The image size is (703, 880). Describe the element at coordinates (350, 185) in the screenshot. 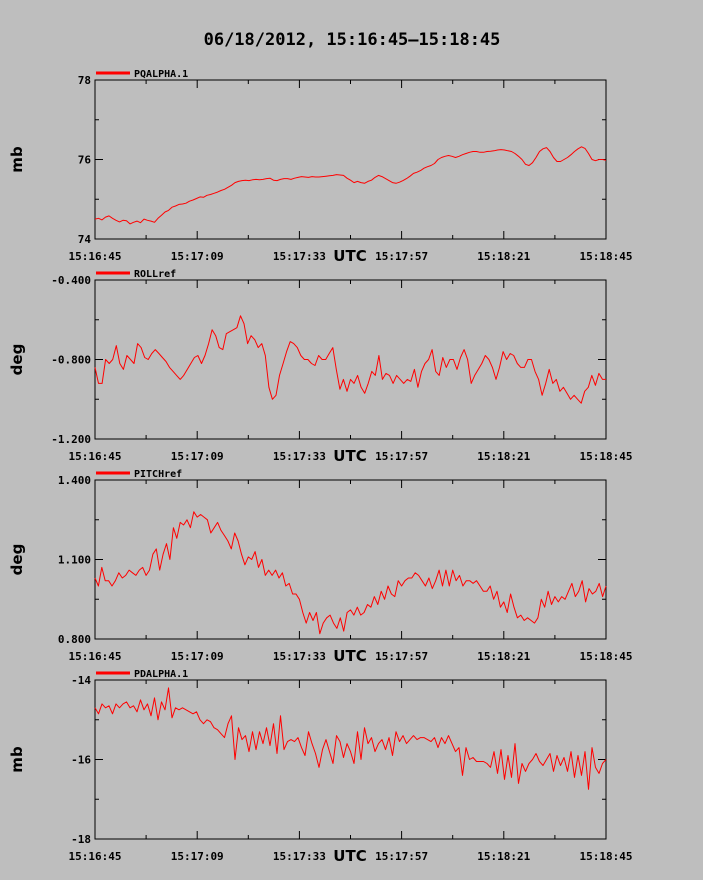

I see `series-line-PQALPHA.1` at that location.